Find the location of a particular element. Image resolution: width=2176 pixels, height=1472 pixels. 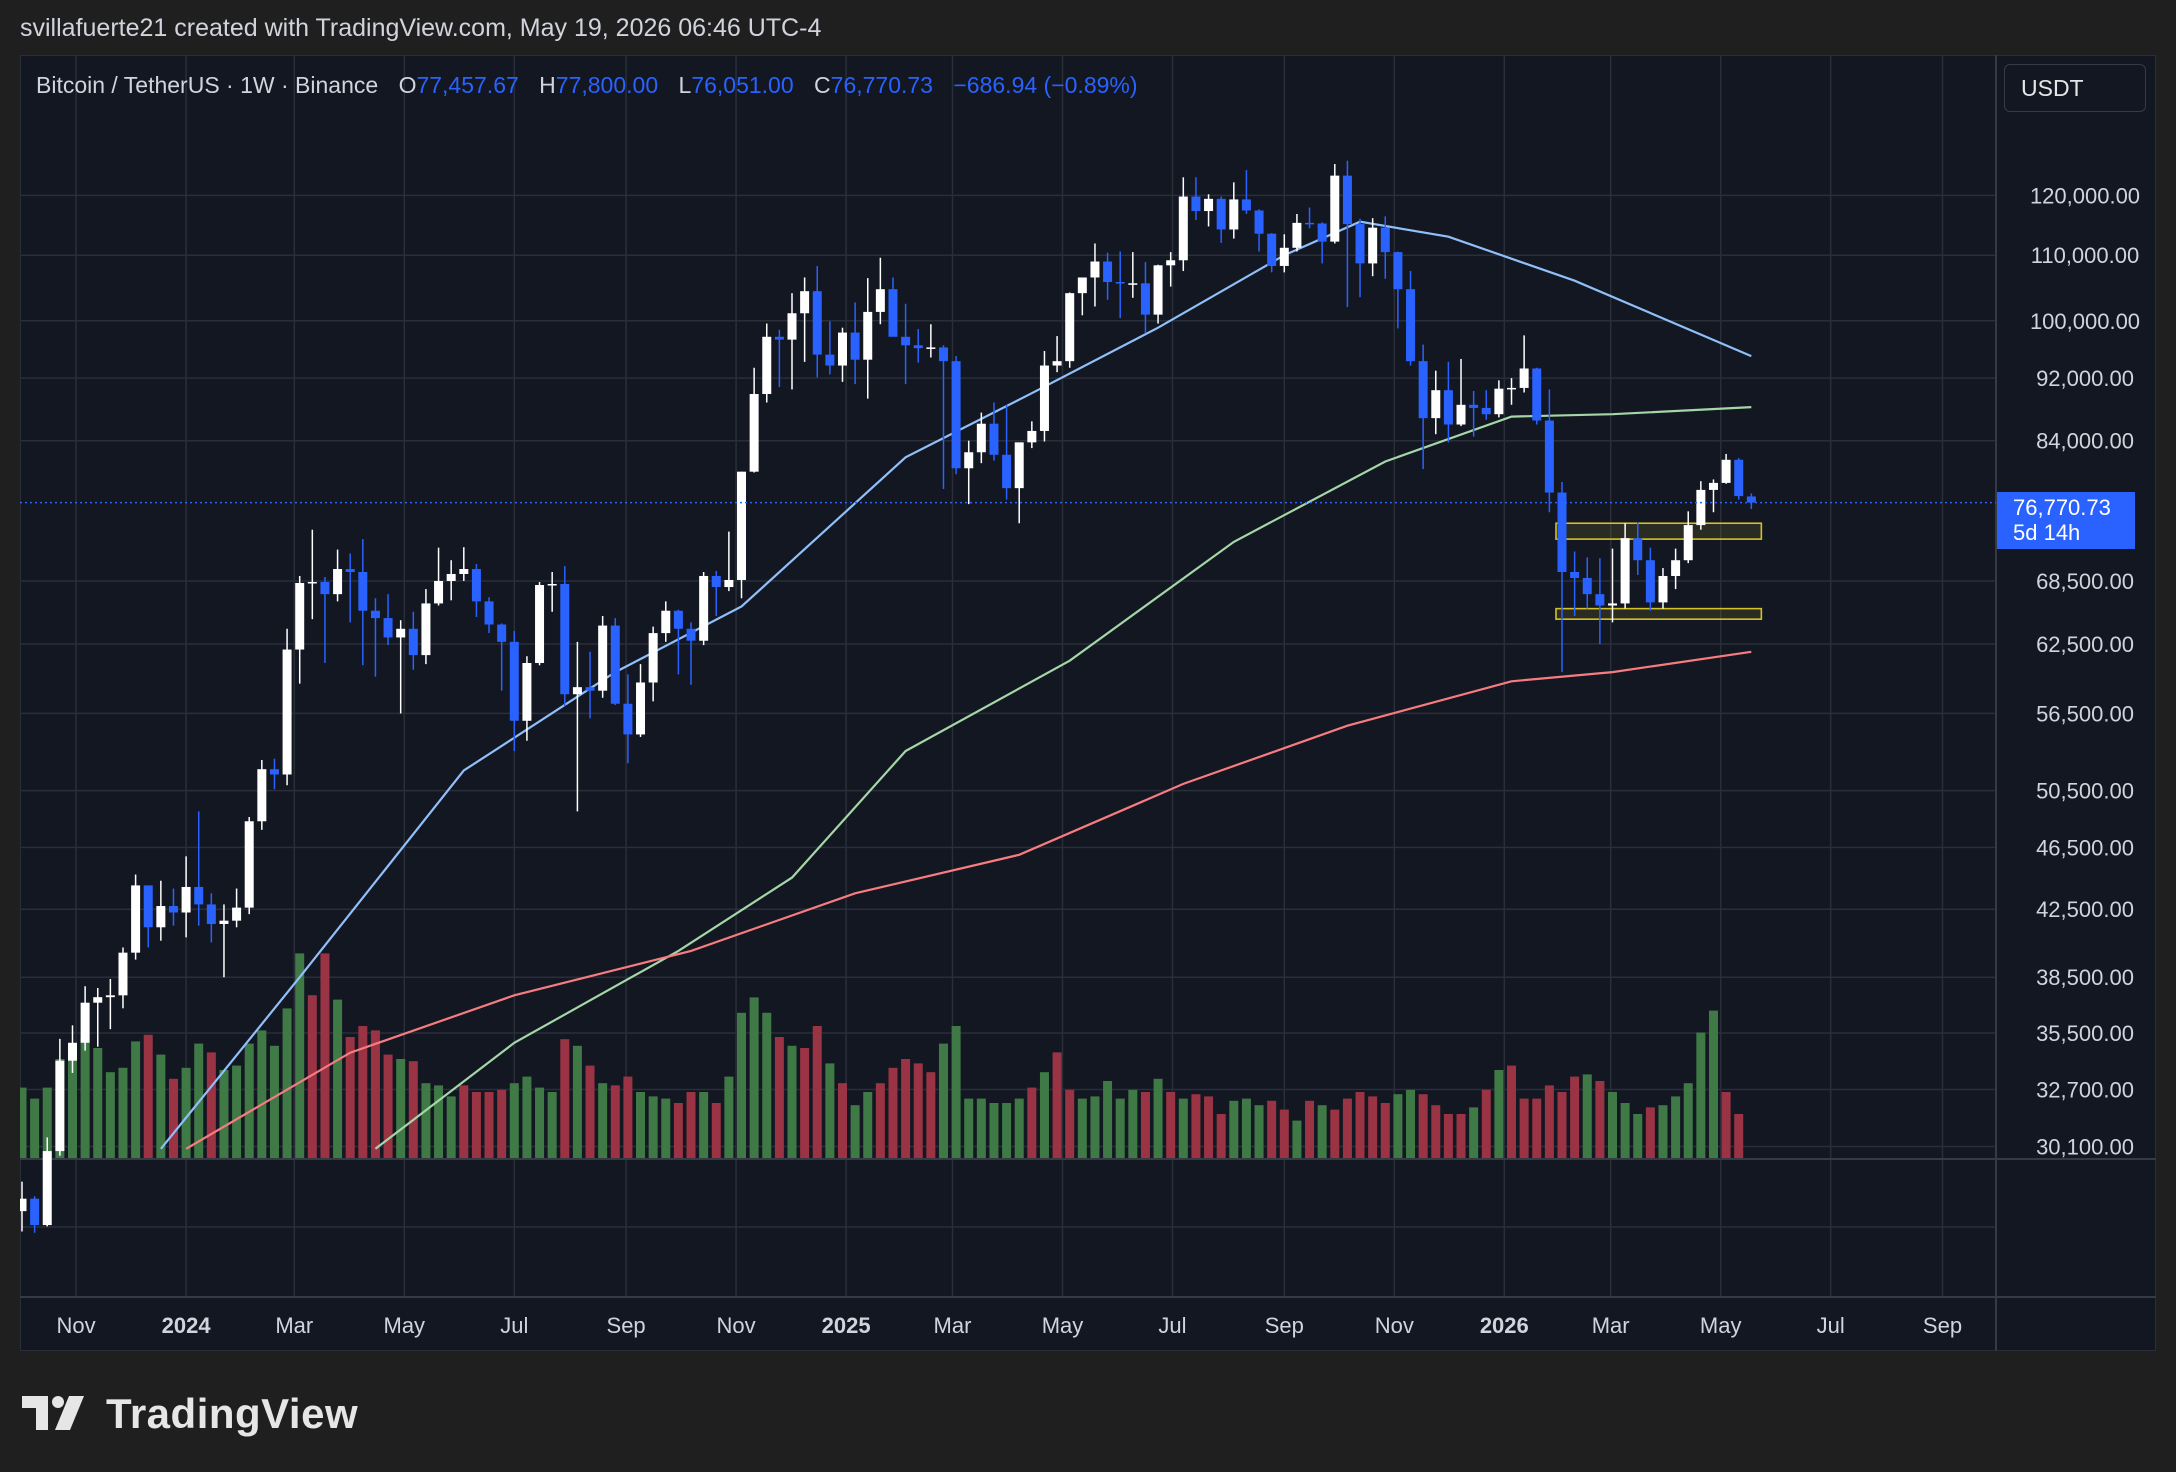

tradingview-logo: TradingView is located at coordinates (190, 1414).